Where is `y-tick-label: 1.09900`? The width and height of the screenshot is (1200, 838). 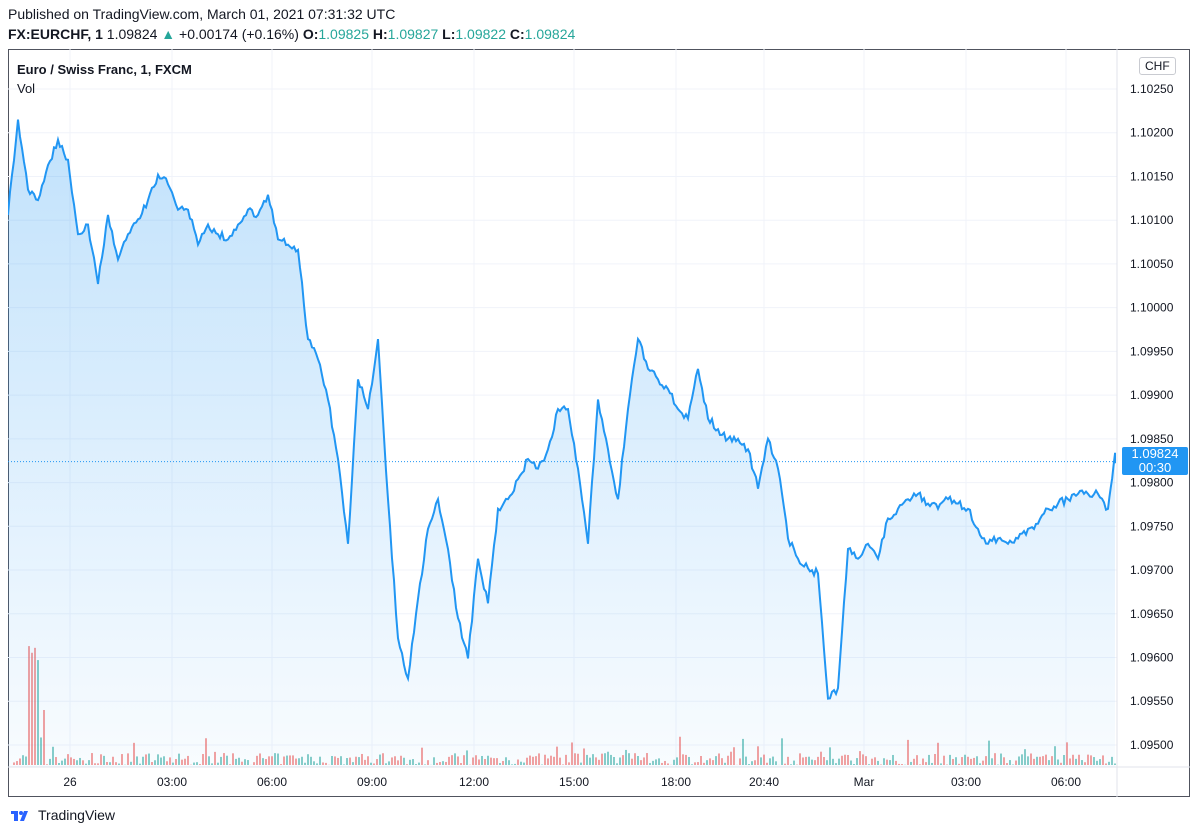
y-tick-label: 1.09900 is located at coordinates (1152, 395).